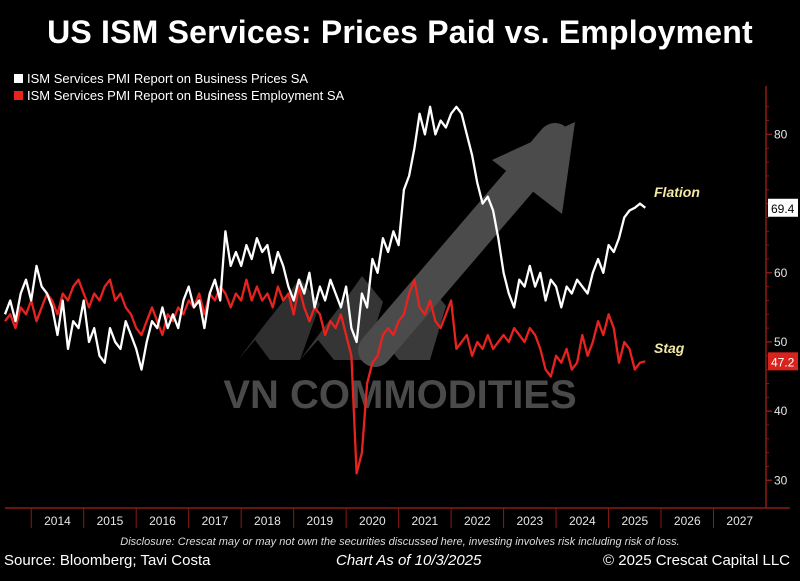  What do you see at coordinates (687, 521) in the screenshot?
I see `x-tick-label: 2026` at bounding box center [687, 521].